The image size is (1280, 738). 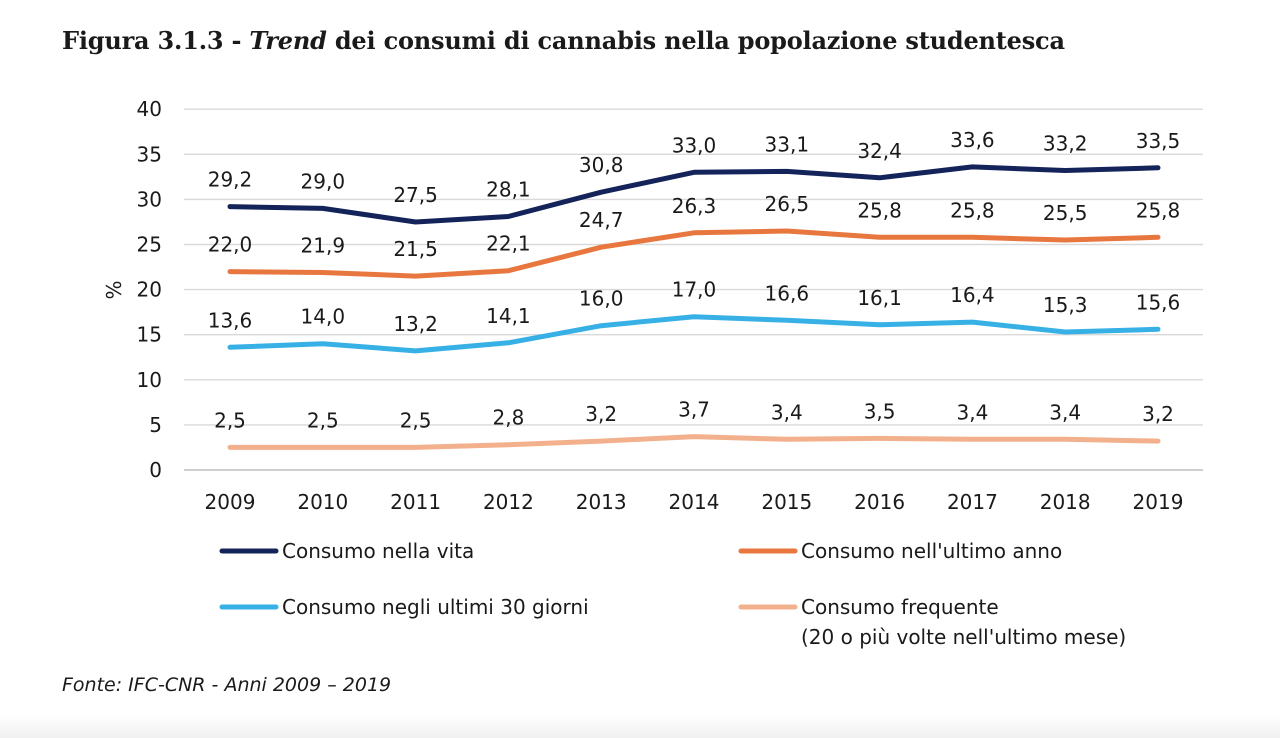 What do you see at coordinates (972, 140) in the screenshot?
I see `data-label: 33,6` at bounding box center [972, 140].